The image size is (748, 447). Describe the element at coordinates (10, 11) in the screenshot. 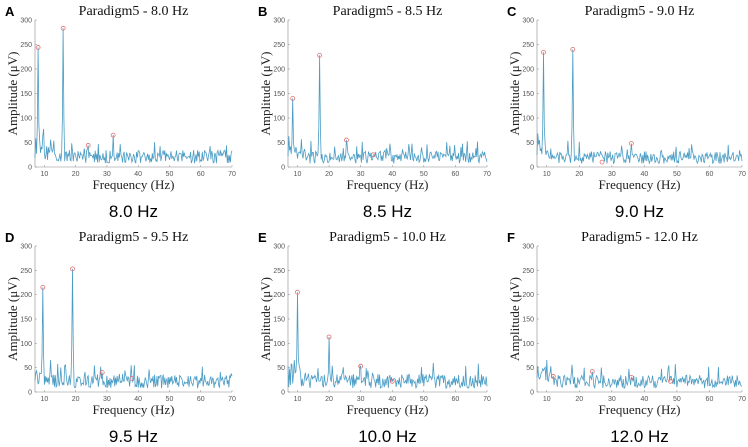

I see `panel-letter: A` at that location.